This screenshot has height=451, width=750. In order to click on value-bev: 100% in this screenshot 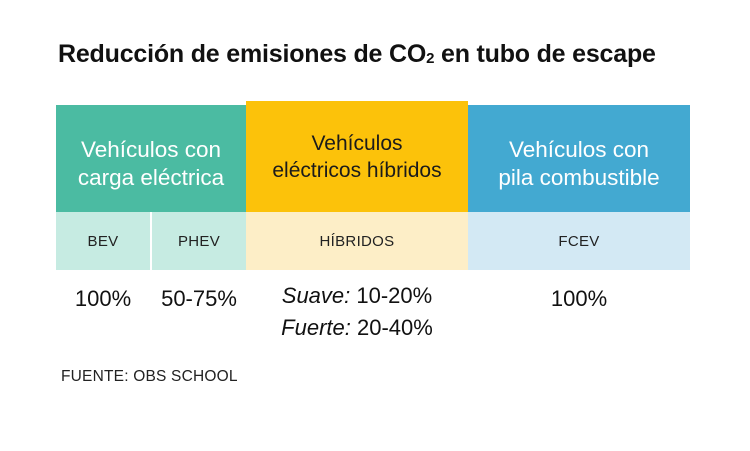, I will do `click(103, 298)`.